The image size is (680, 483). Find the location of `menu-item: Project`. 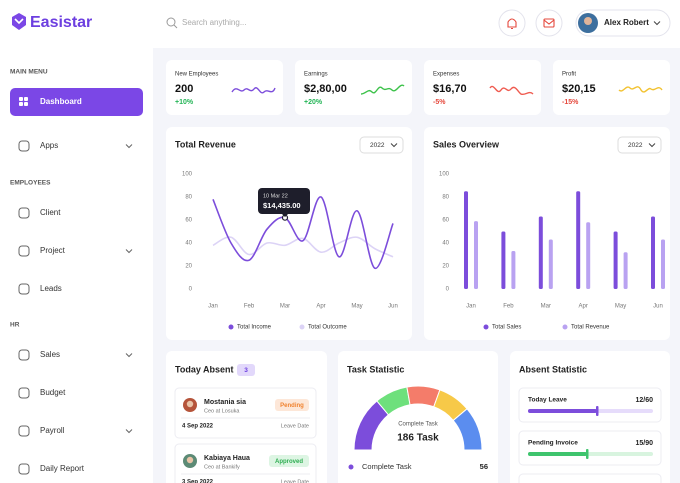

menu-item: Project is located at coordinates (53, 250).